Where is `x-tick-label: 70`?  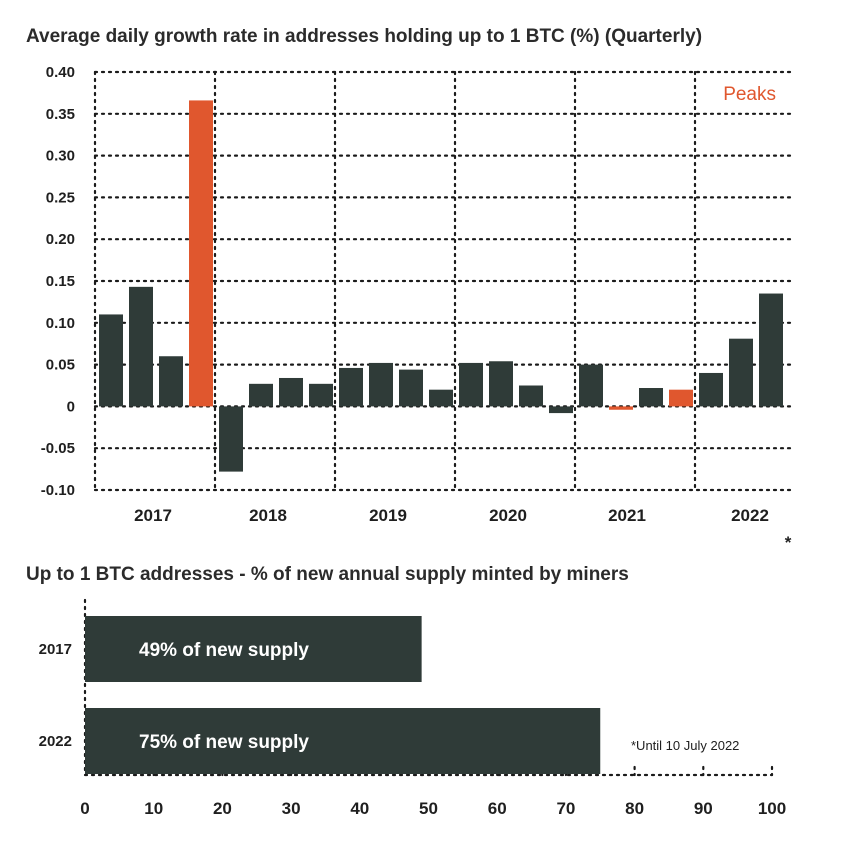 x-tick-label: 70 is located at coordinates (565, 808).